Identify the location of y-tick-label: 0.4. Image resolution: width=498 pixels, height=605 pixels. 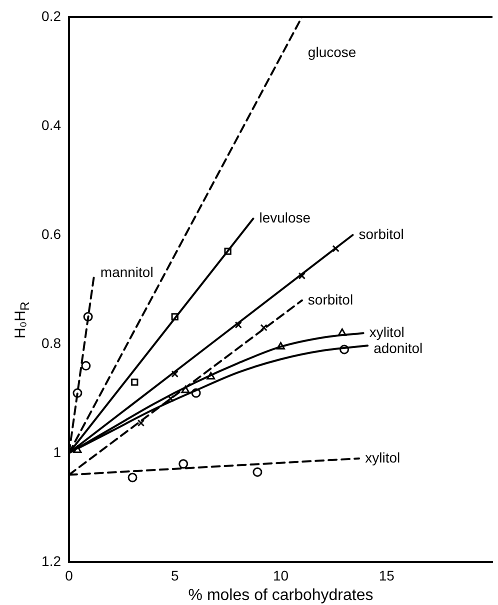
(52, 124).